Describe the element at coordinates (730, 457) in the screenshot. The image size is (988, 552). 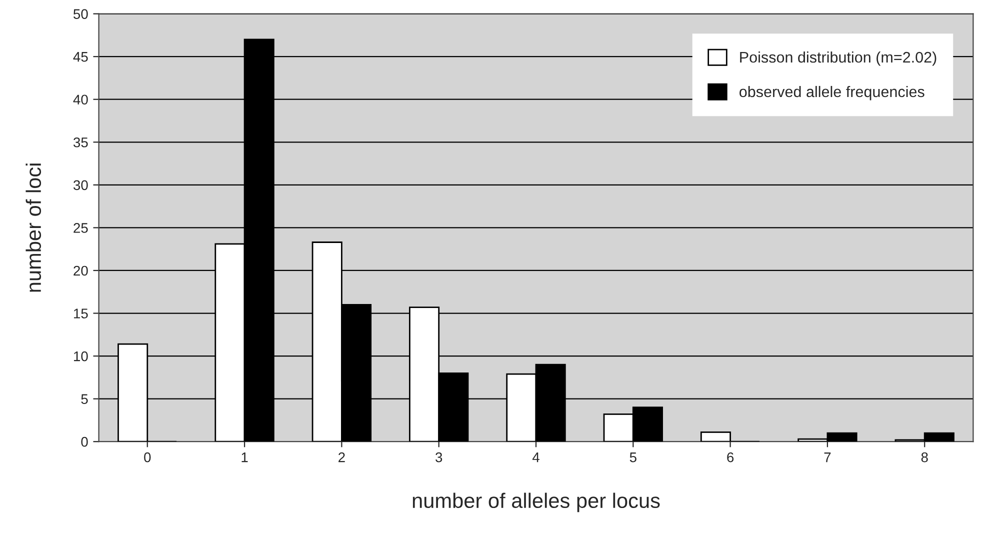
I see `x-tick-label: 6` at that location.